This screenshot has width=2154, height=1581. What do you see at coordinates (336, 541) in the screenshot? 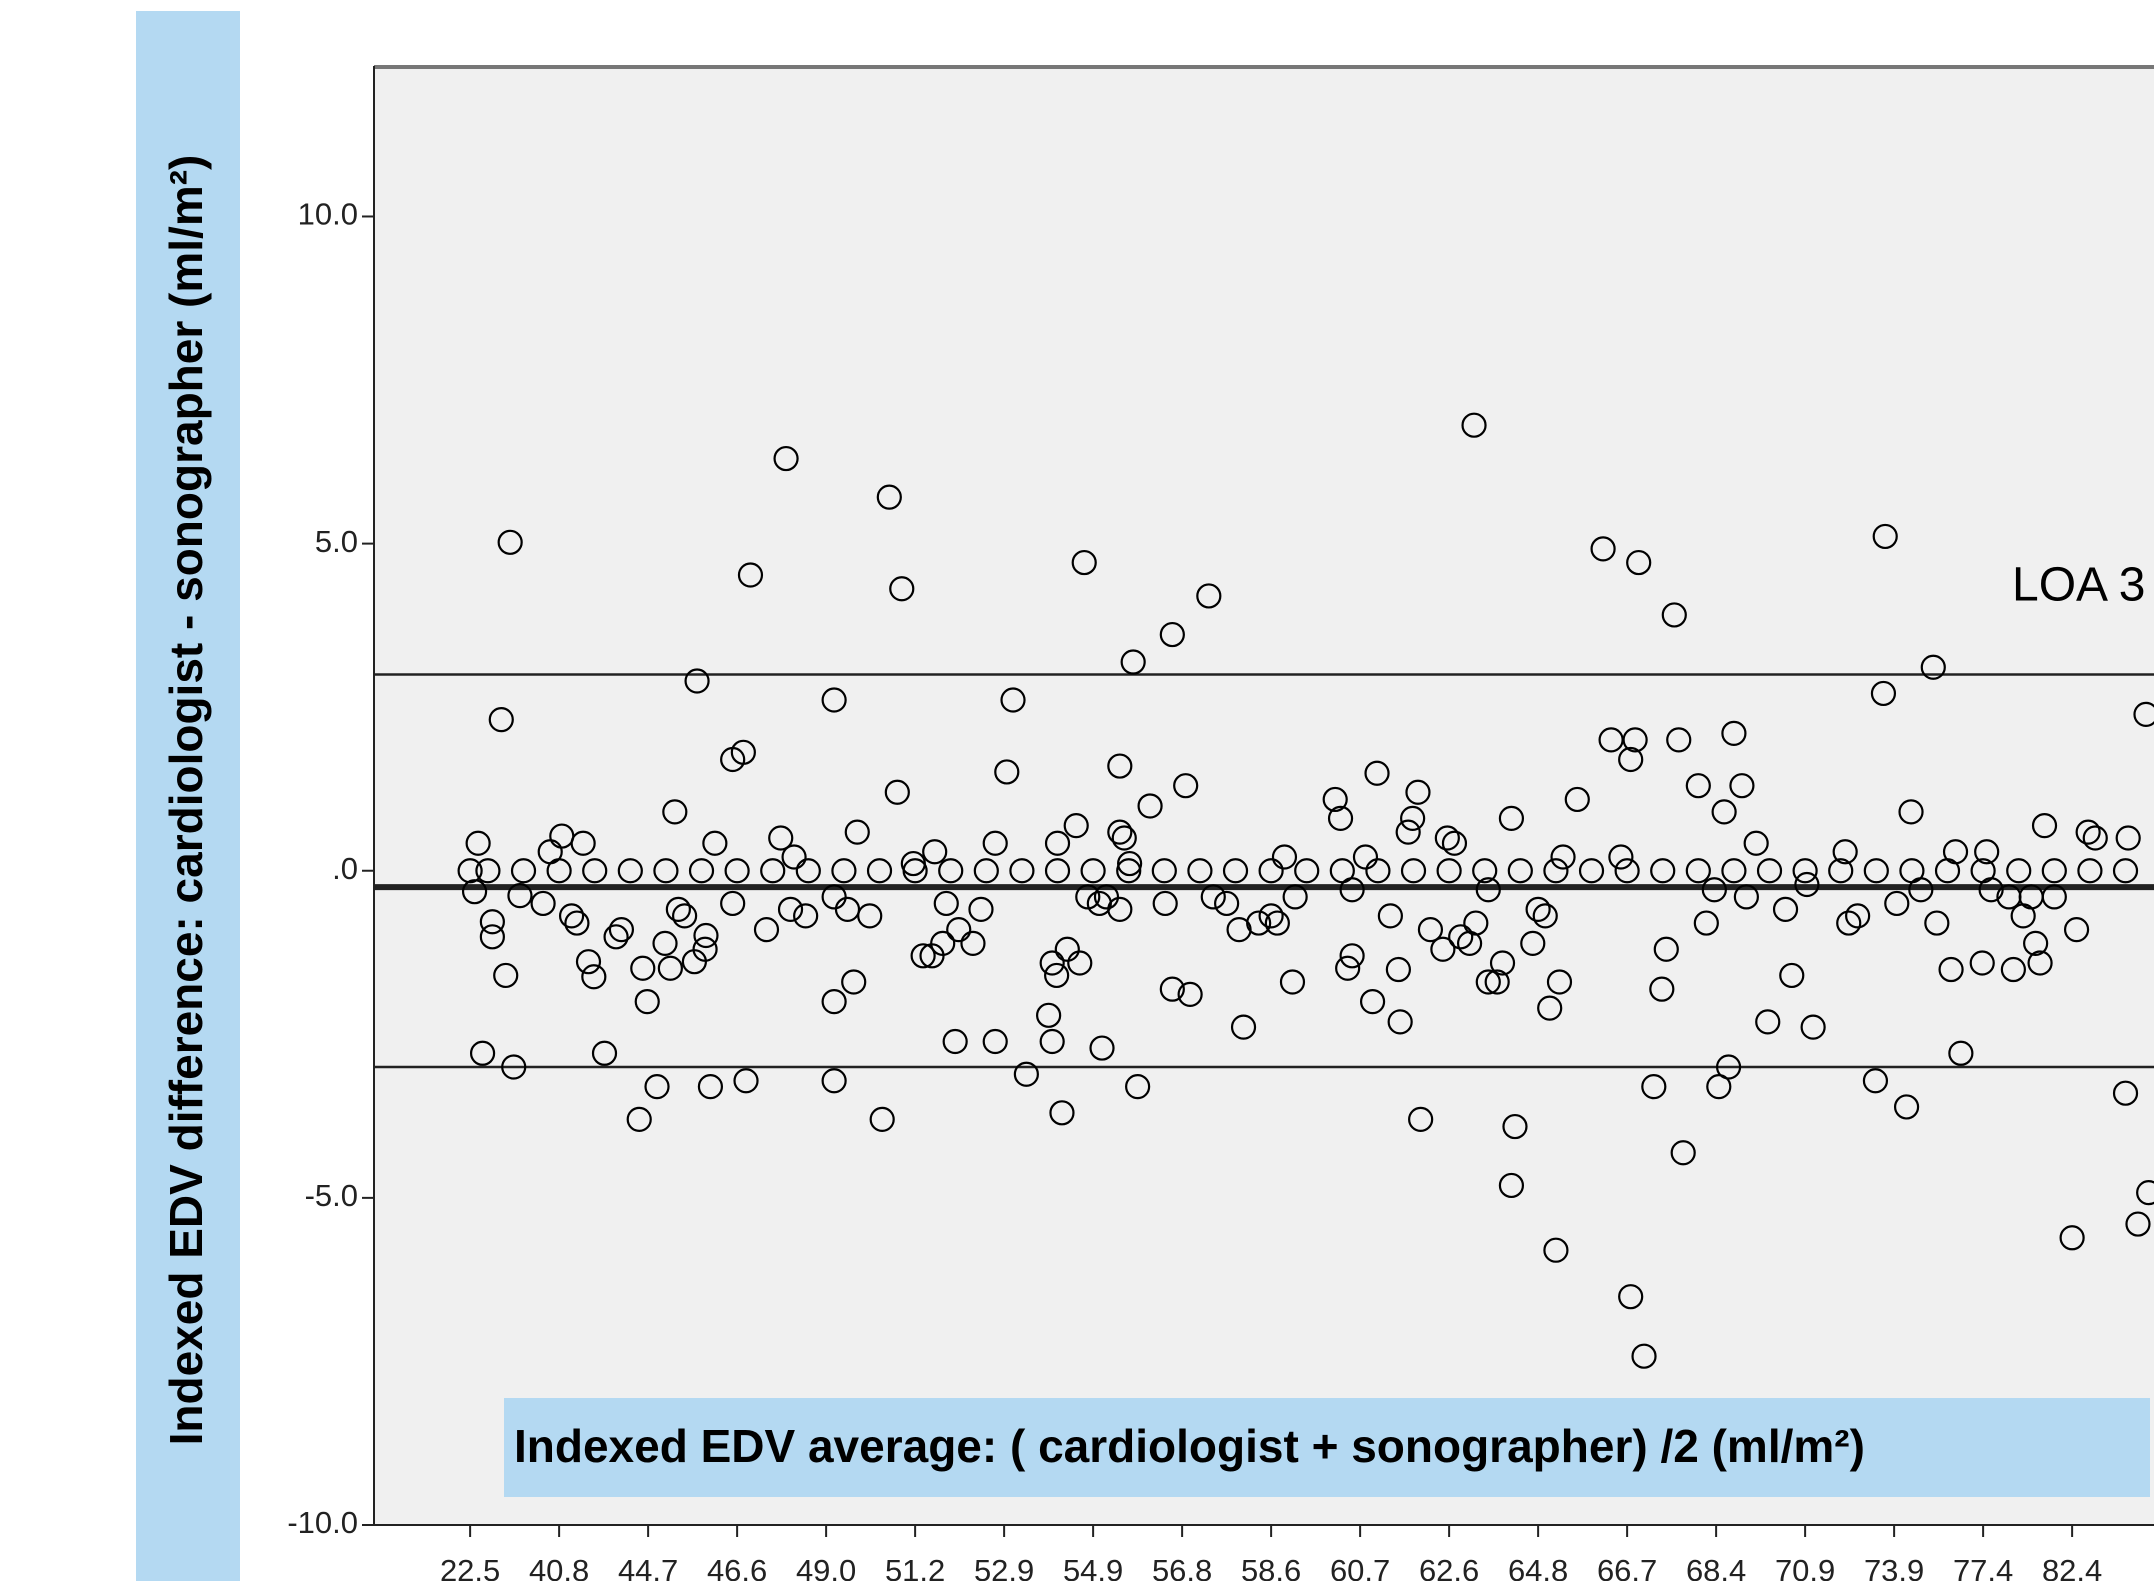
I see `y-tick-label: 5.0` at bounding box center [336, 541].